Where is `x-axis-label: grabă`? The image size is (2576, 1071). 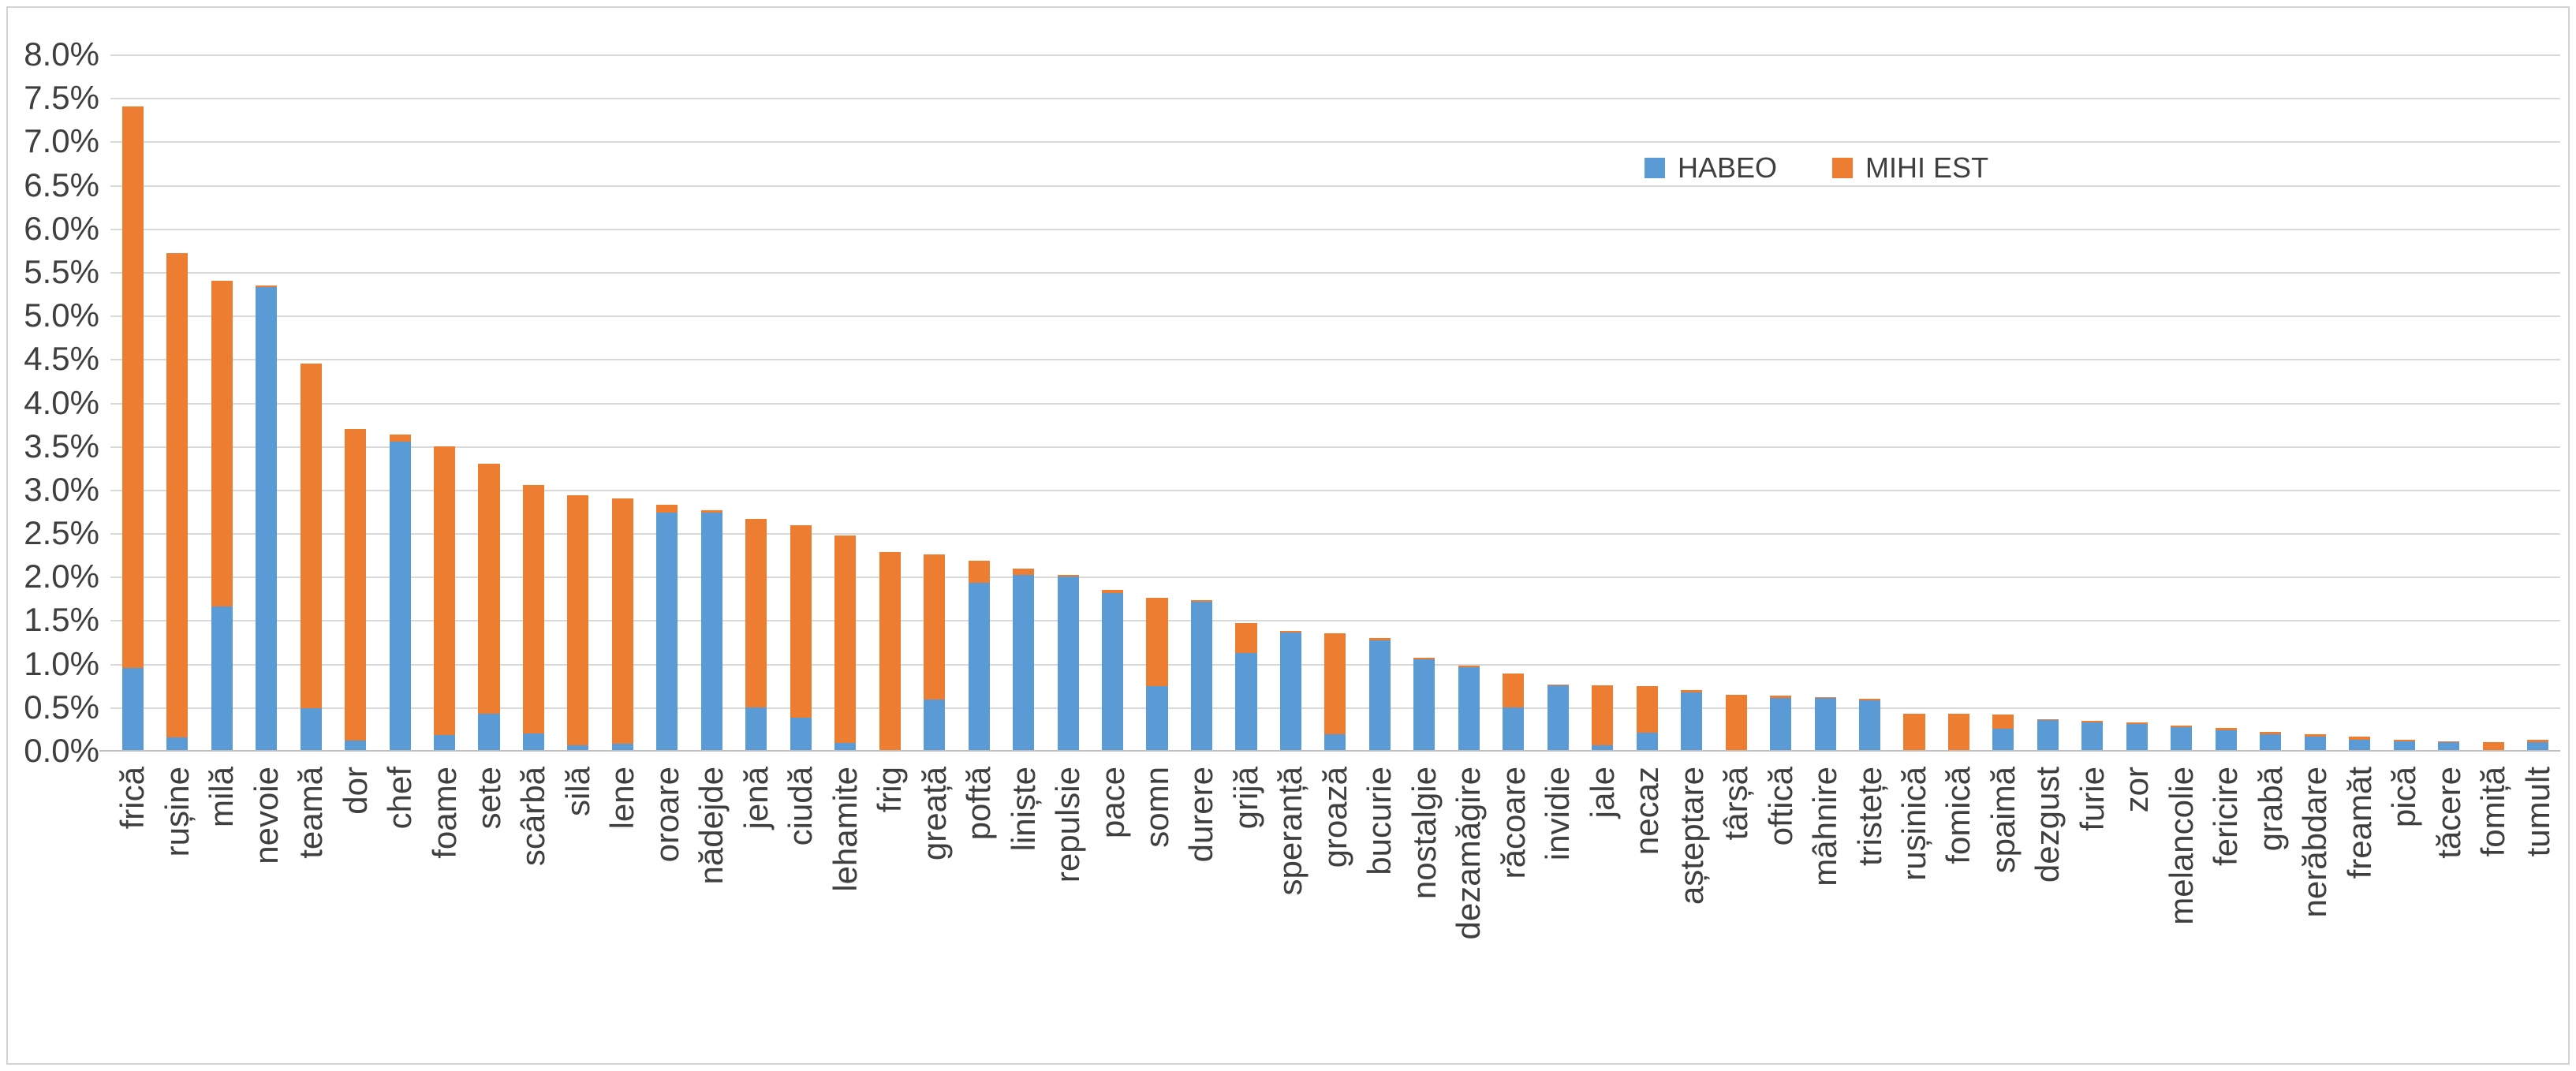 x-axis-label: grabă is located at coordinates (2270, 809).